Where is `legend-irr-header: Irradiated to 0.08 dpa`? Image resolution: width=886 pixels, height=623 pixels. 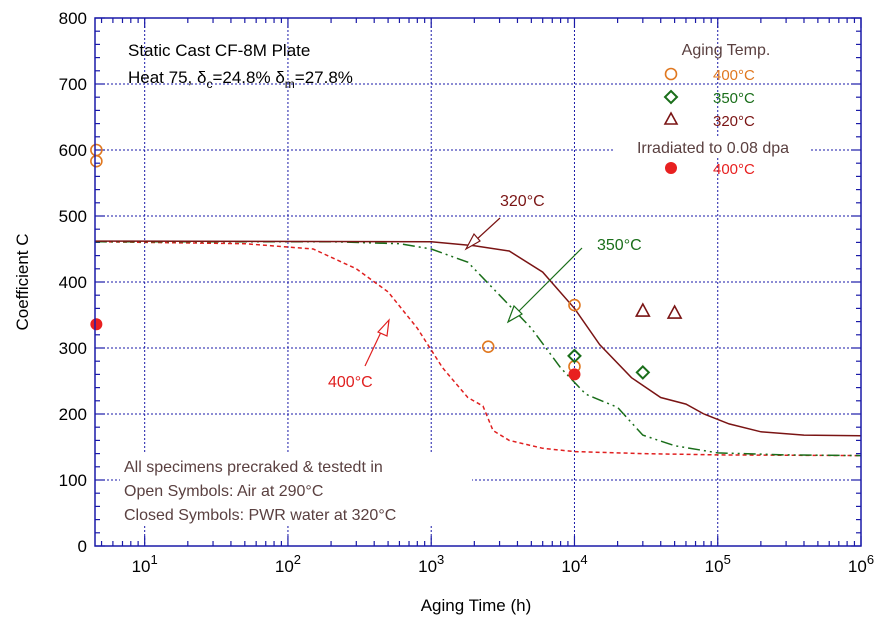
legend-irr-header: Irradiated to 0.08 dpa is located at coordinates (713, 148).